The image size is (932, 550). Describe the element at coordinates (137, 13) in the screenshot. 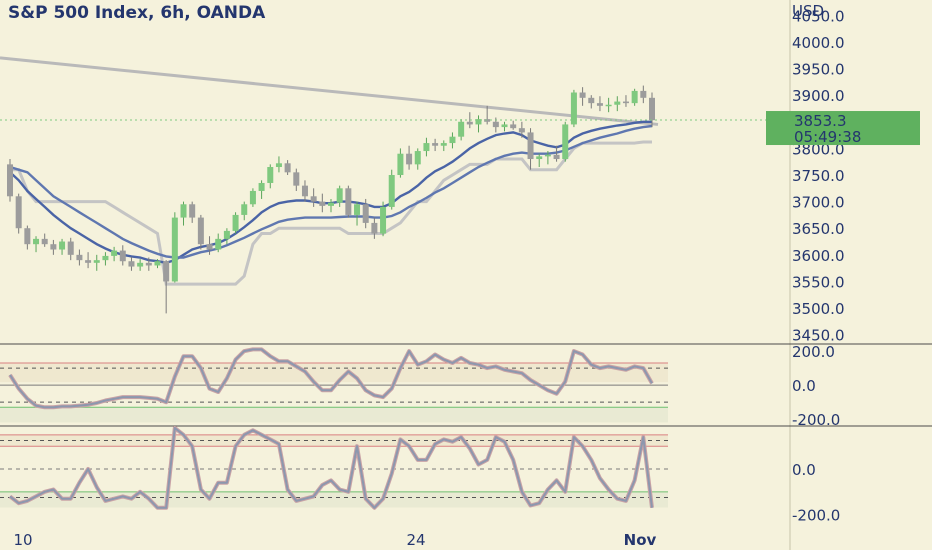

I see `chart-title: S&P 500 Index, 6h, OANDA` at that location.